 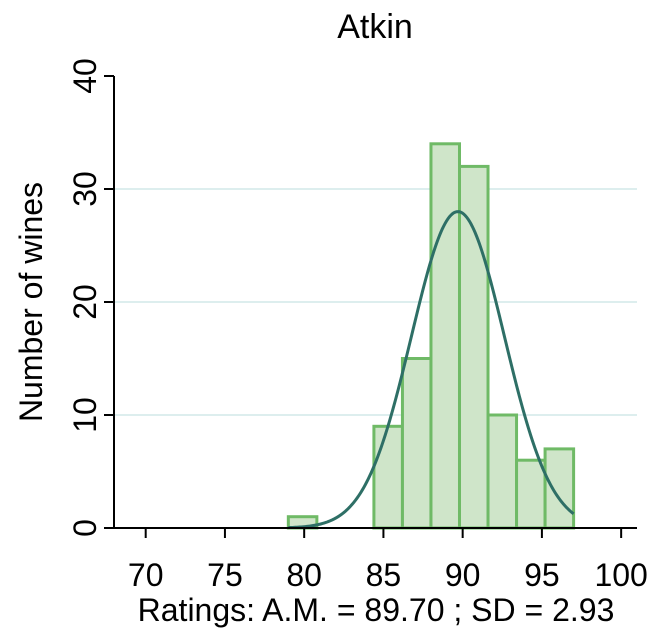 I want to click on x-tick-label-75: 75, so click(x=225, y=575).